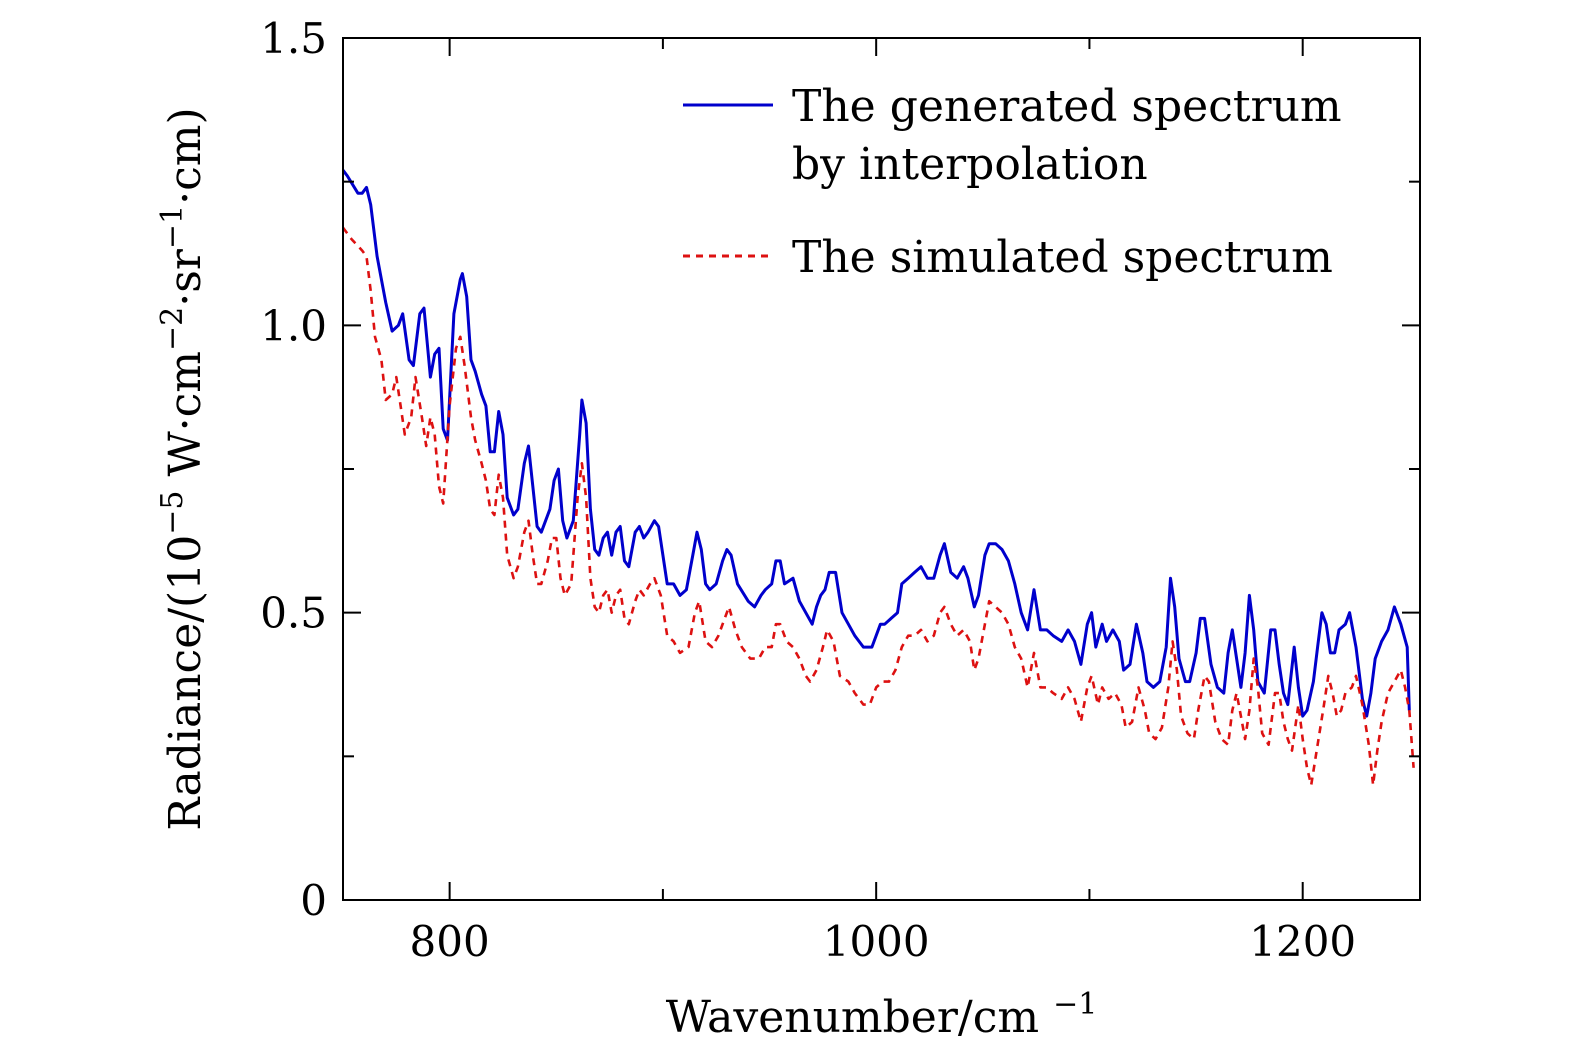 Image resolution: width=1575 pixels, height=1063 pixels. Describe the element at coordinates (185, 421) in the screenshot. I see `y-axis-label-text: W·cm` at that location.